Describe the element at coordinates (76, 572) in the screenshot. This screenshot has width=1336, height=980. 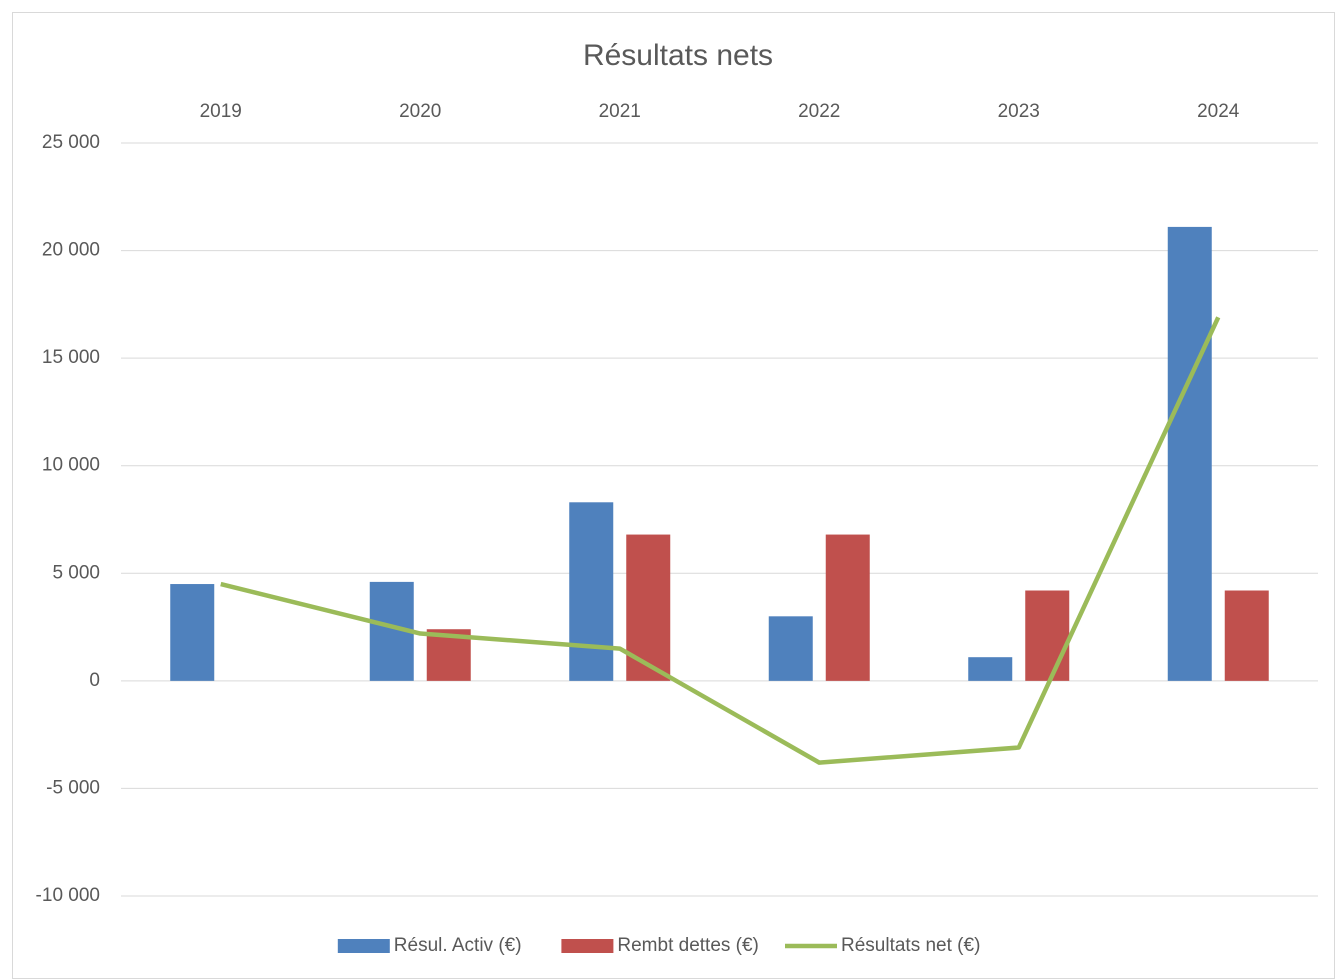
I see `y-tick-label: 5 000` at that location.